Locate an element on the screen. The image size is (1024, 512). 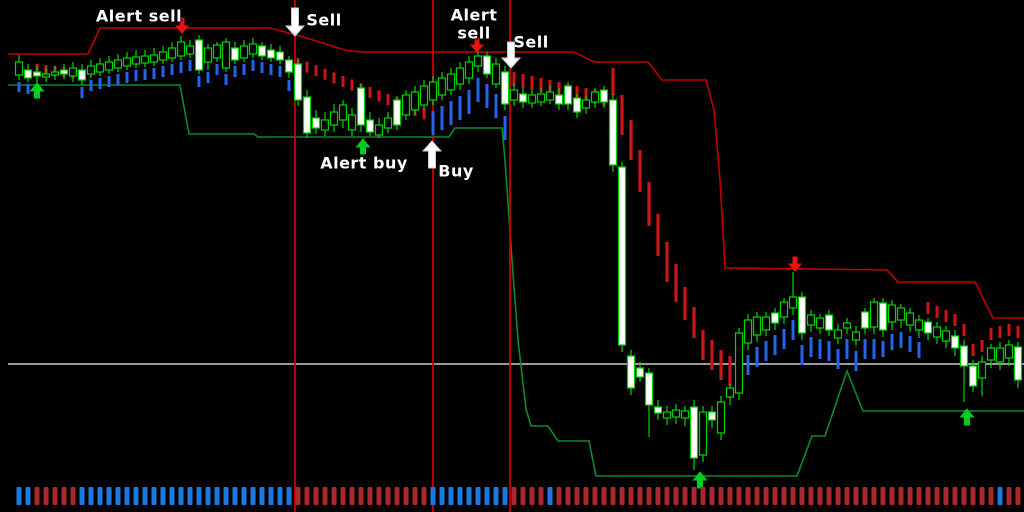
white-buy-arrow-icon is located at coordinates (432, 154).